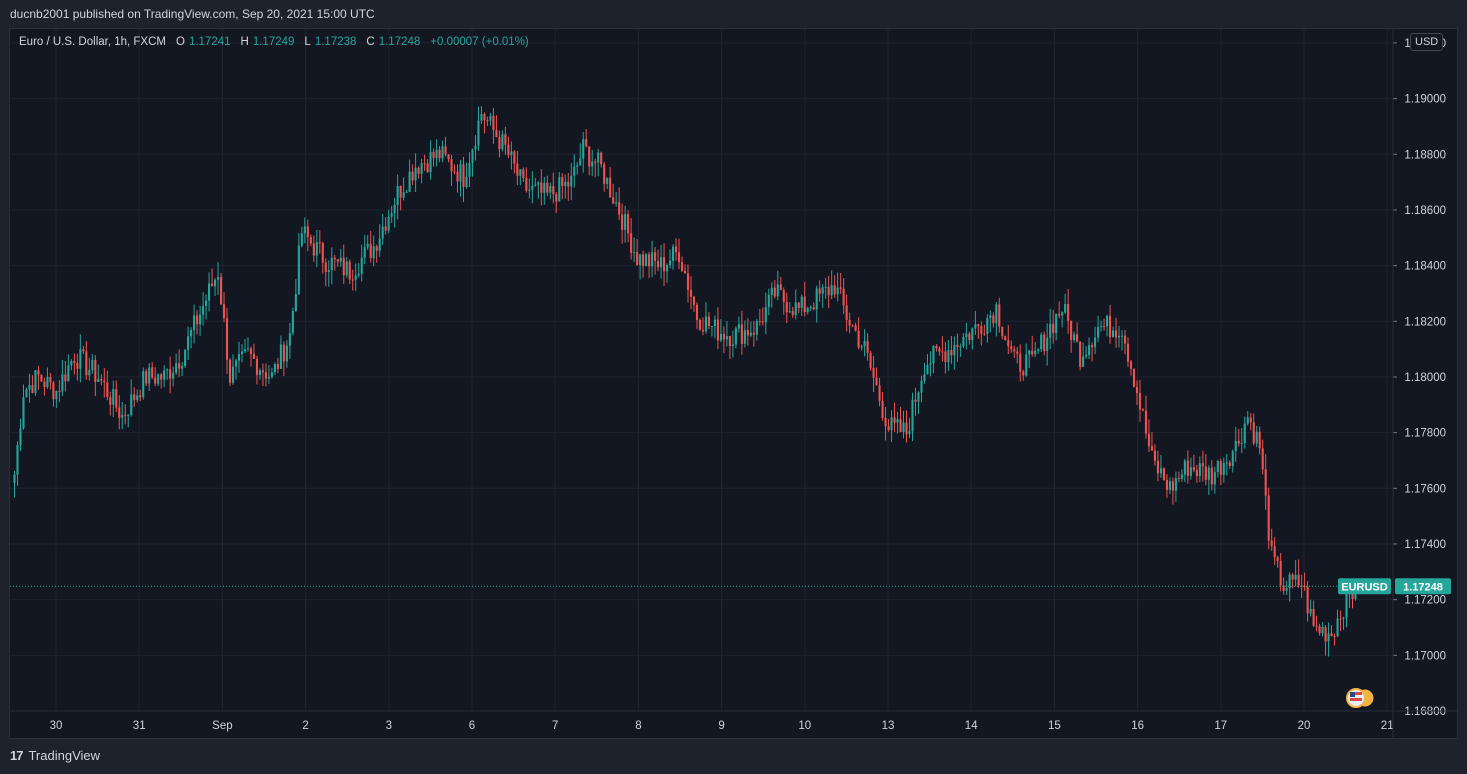  I want to click on y-tick-label: 1.18400, so click(1425, 267).